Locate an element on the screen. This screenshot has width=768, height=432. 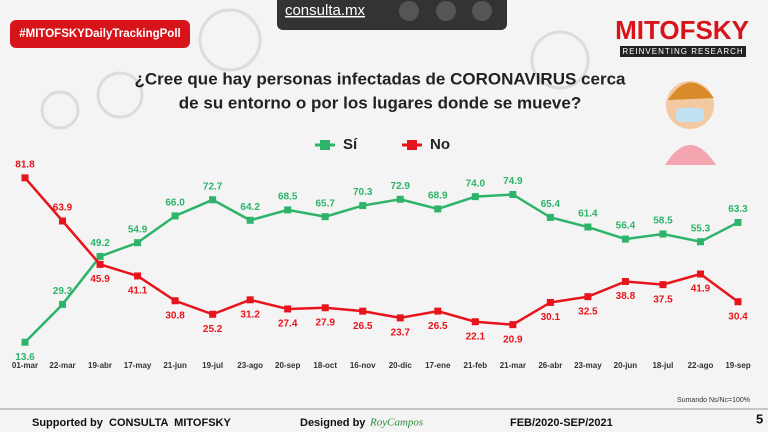
youtube-icon is located at coordinates (482, 11).